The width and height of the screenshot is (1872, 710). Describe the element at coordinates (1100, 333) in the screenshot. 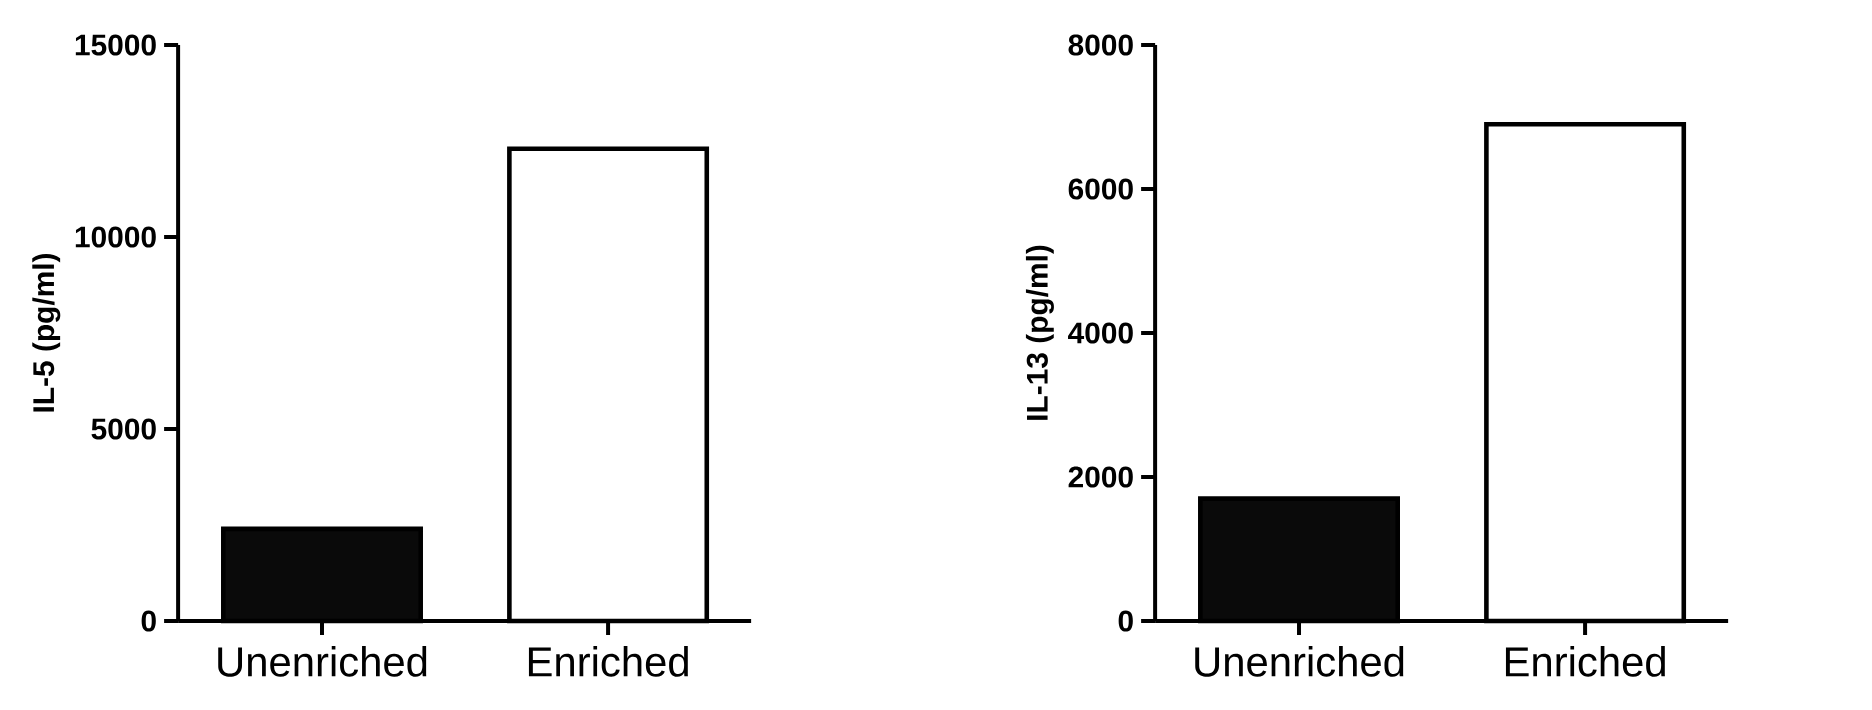

I see `y-tick-label: 4000` at that location.